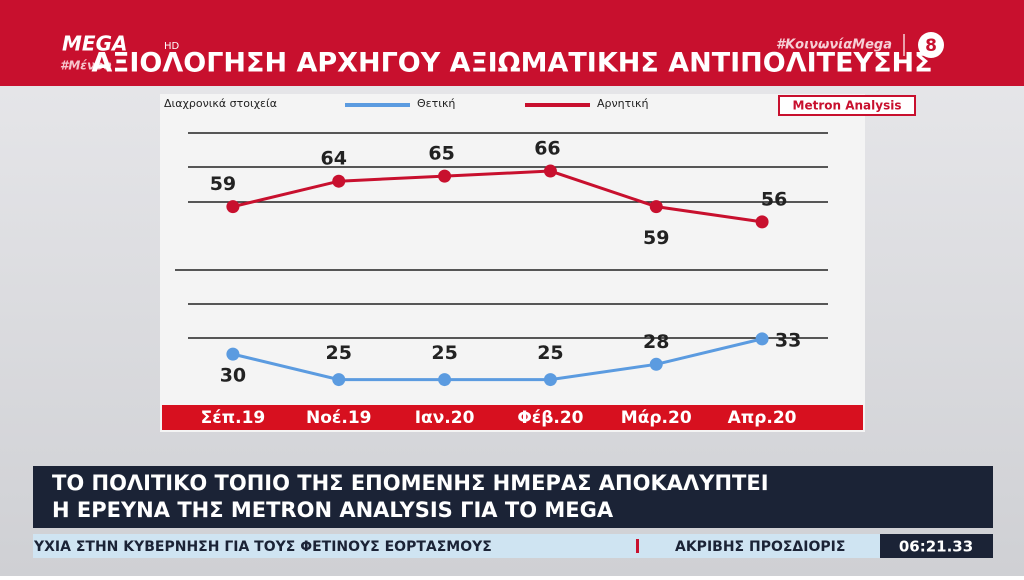  I want to click on x-tick-label: Μάρ.20, so click(656, 418).